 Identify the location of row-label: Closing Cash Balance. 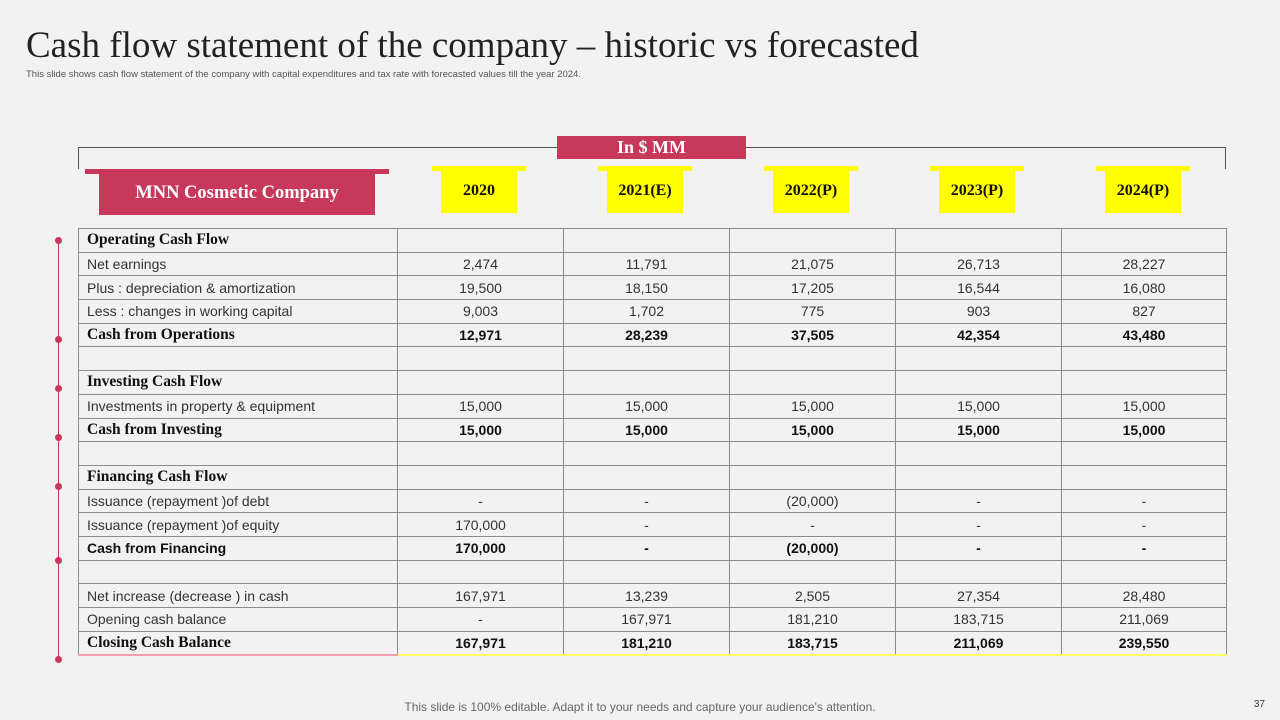
(238, 643).